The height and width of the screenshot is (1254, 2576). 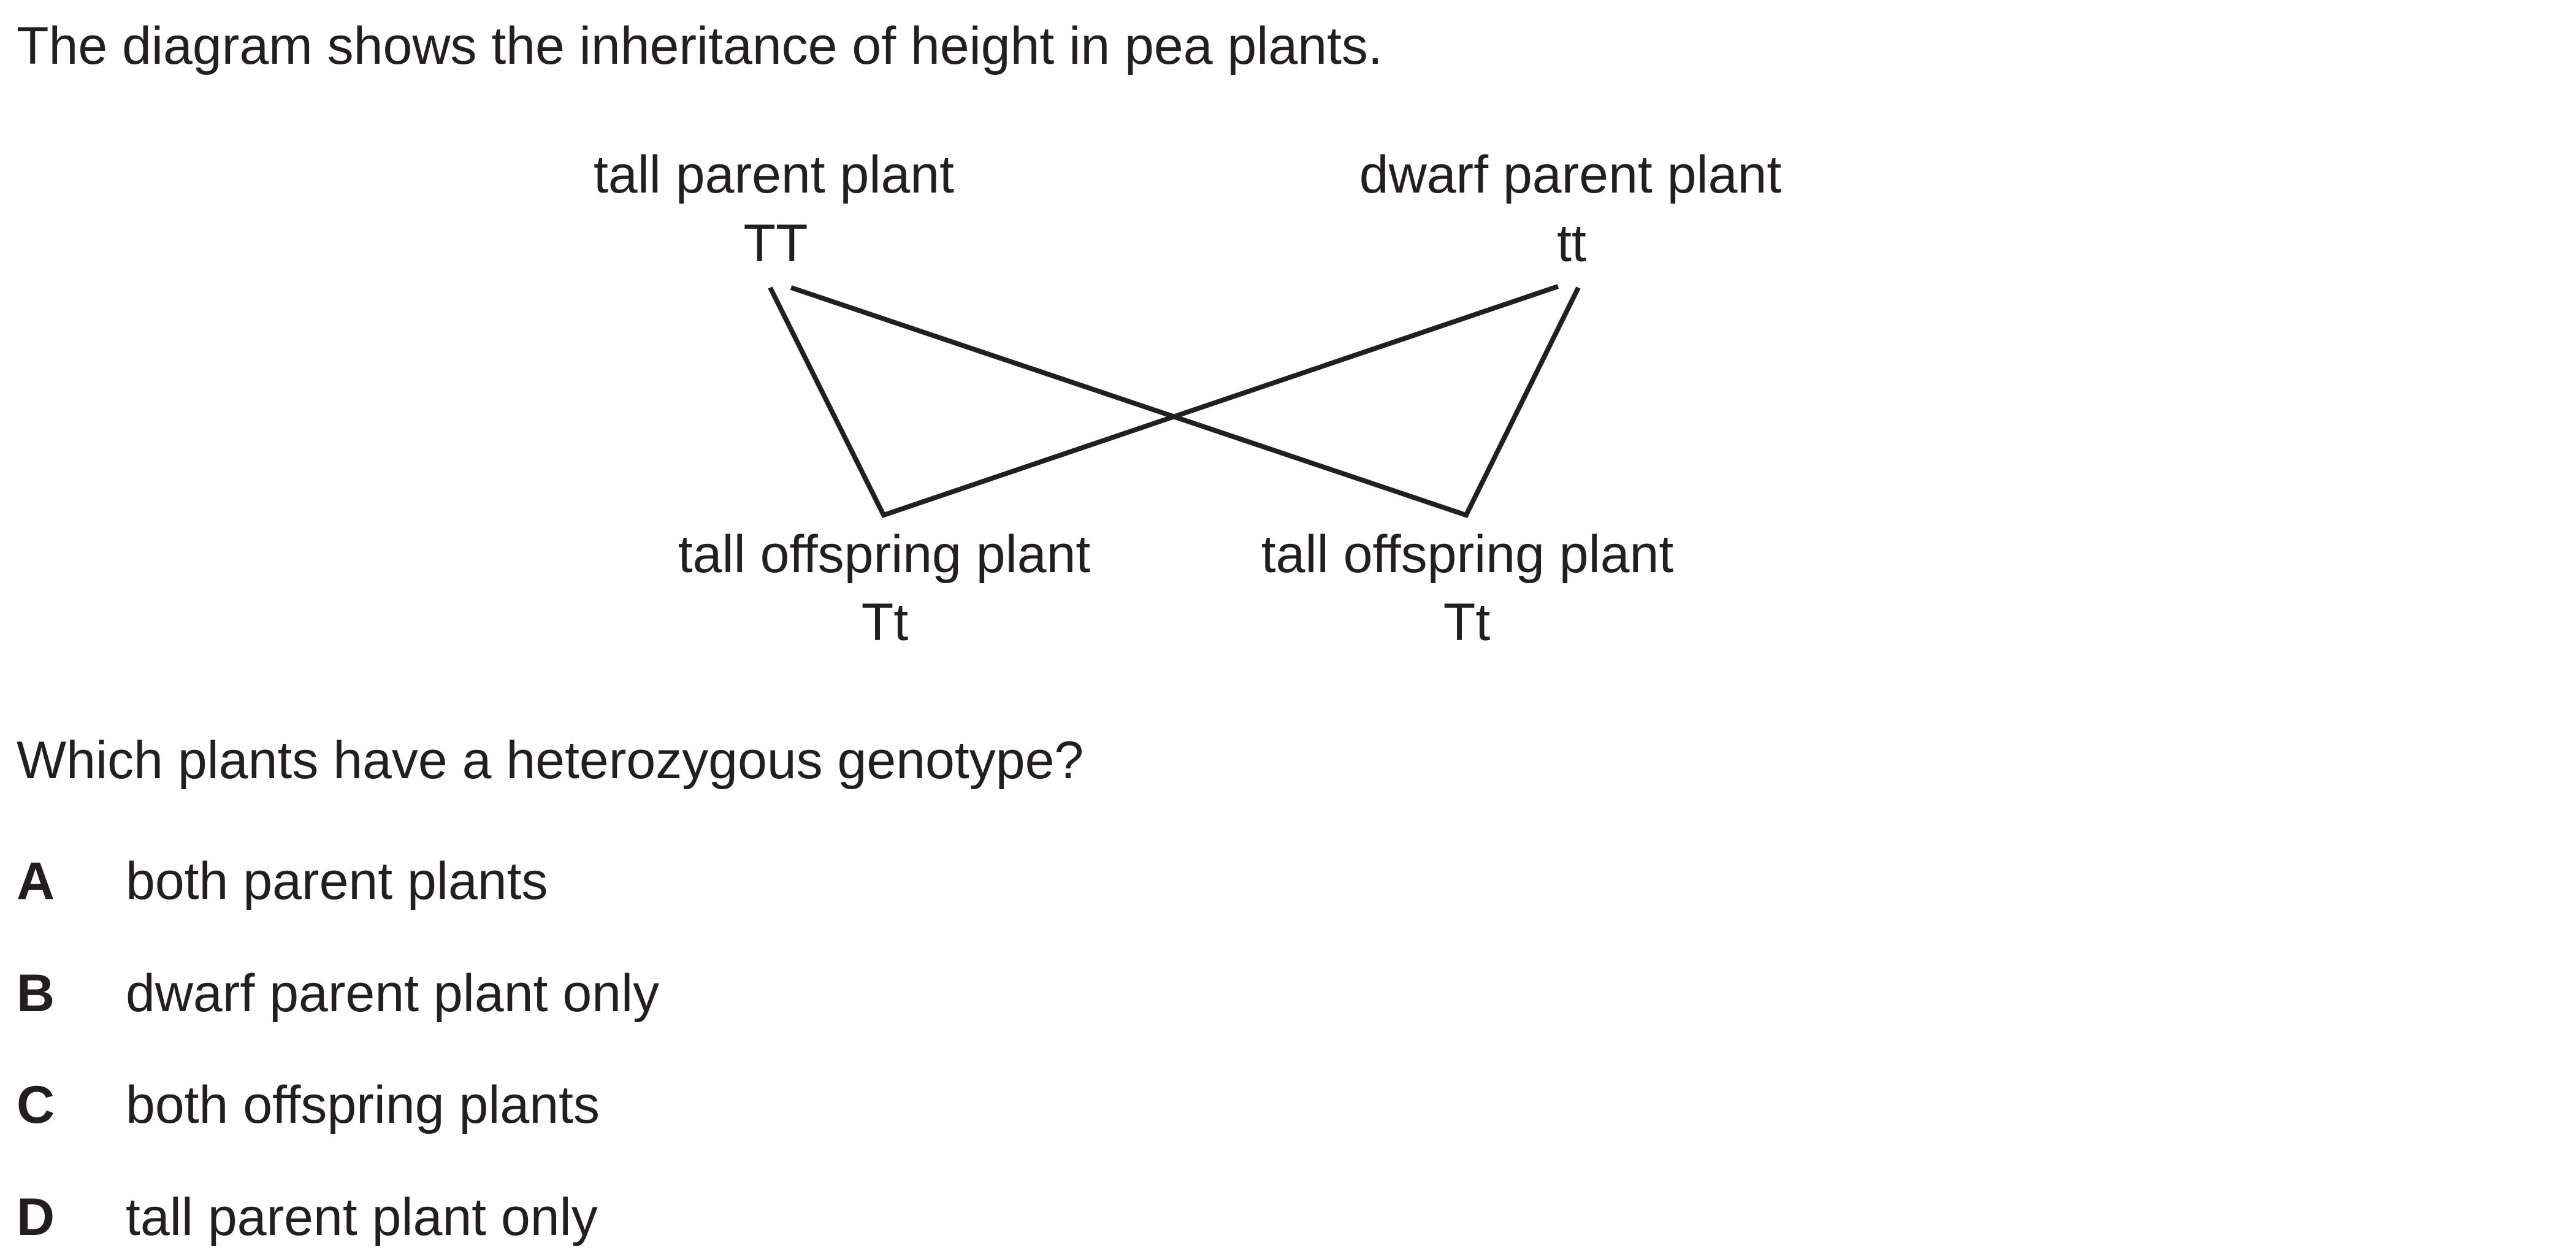 I want to click on option-text: both parent plants, so click(x=337, y=881).